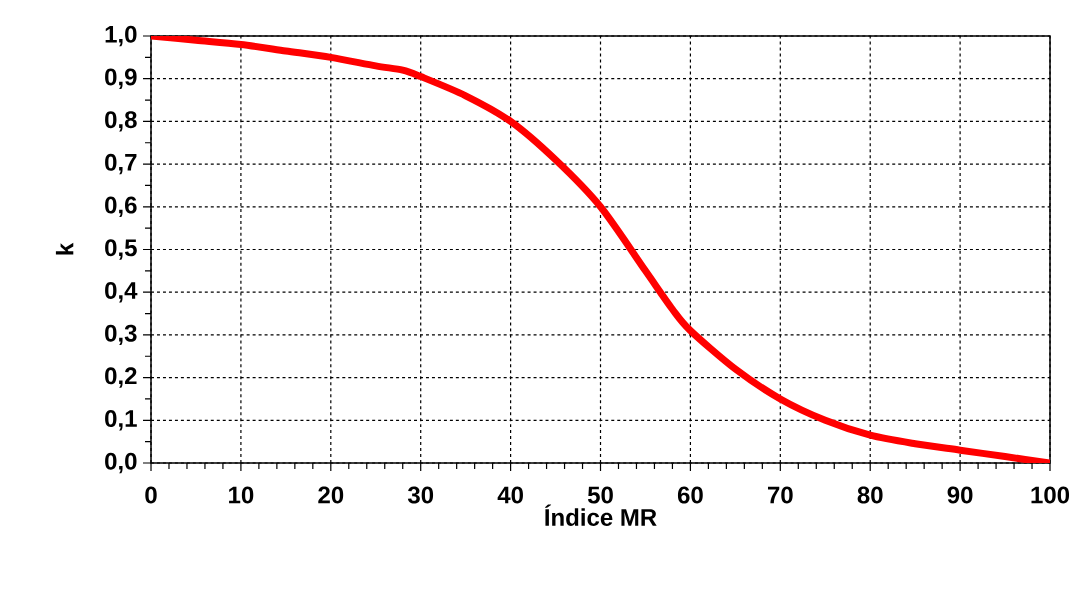 This screenshot has height=592, width=1083. Describe the element at coordinates (64, 248) in the screenshot. I see `y-axis-title: k` at that location.